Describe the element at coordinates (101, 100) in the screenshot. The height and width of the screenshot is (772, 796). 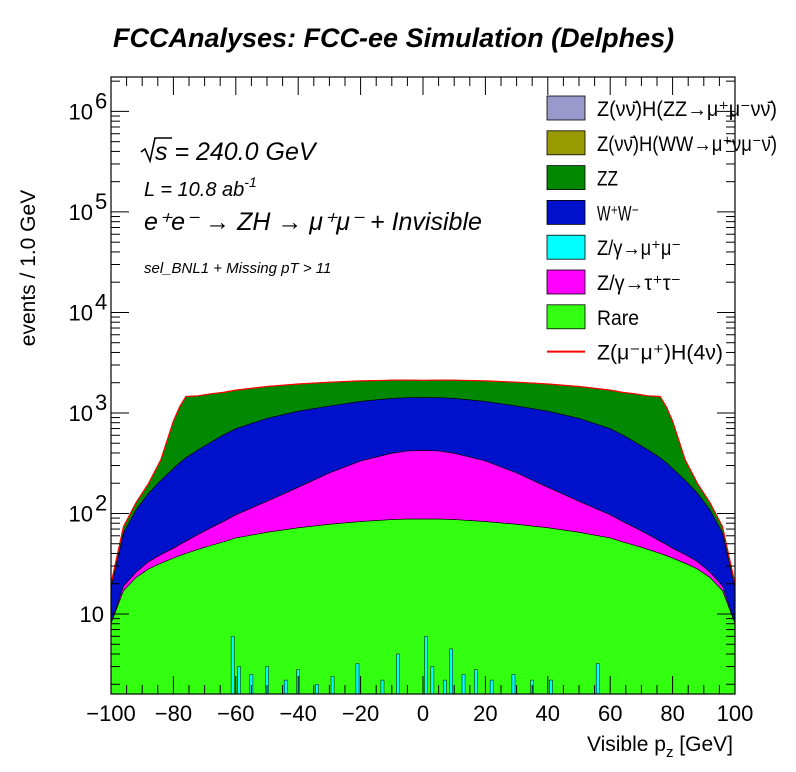
I see `y-tick-label-exp-5: 6` at that location.